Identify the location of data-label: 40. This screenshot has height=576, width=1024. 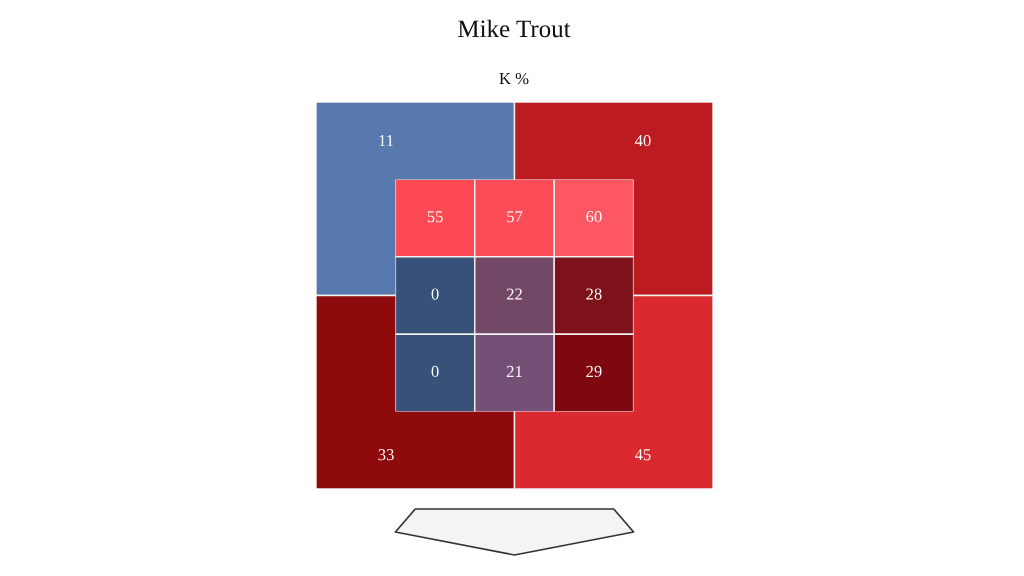
(642, 140).